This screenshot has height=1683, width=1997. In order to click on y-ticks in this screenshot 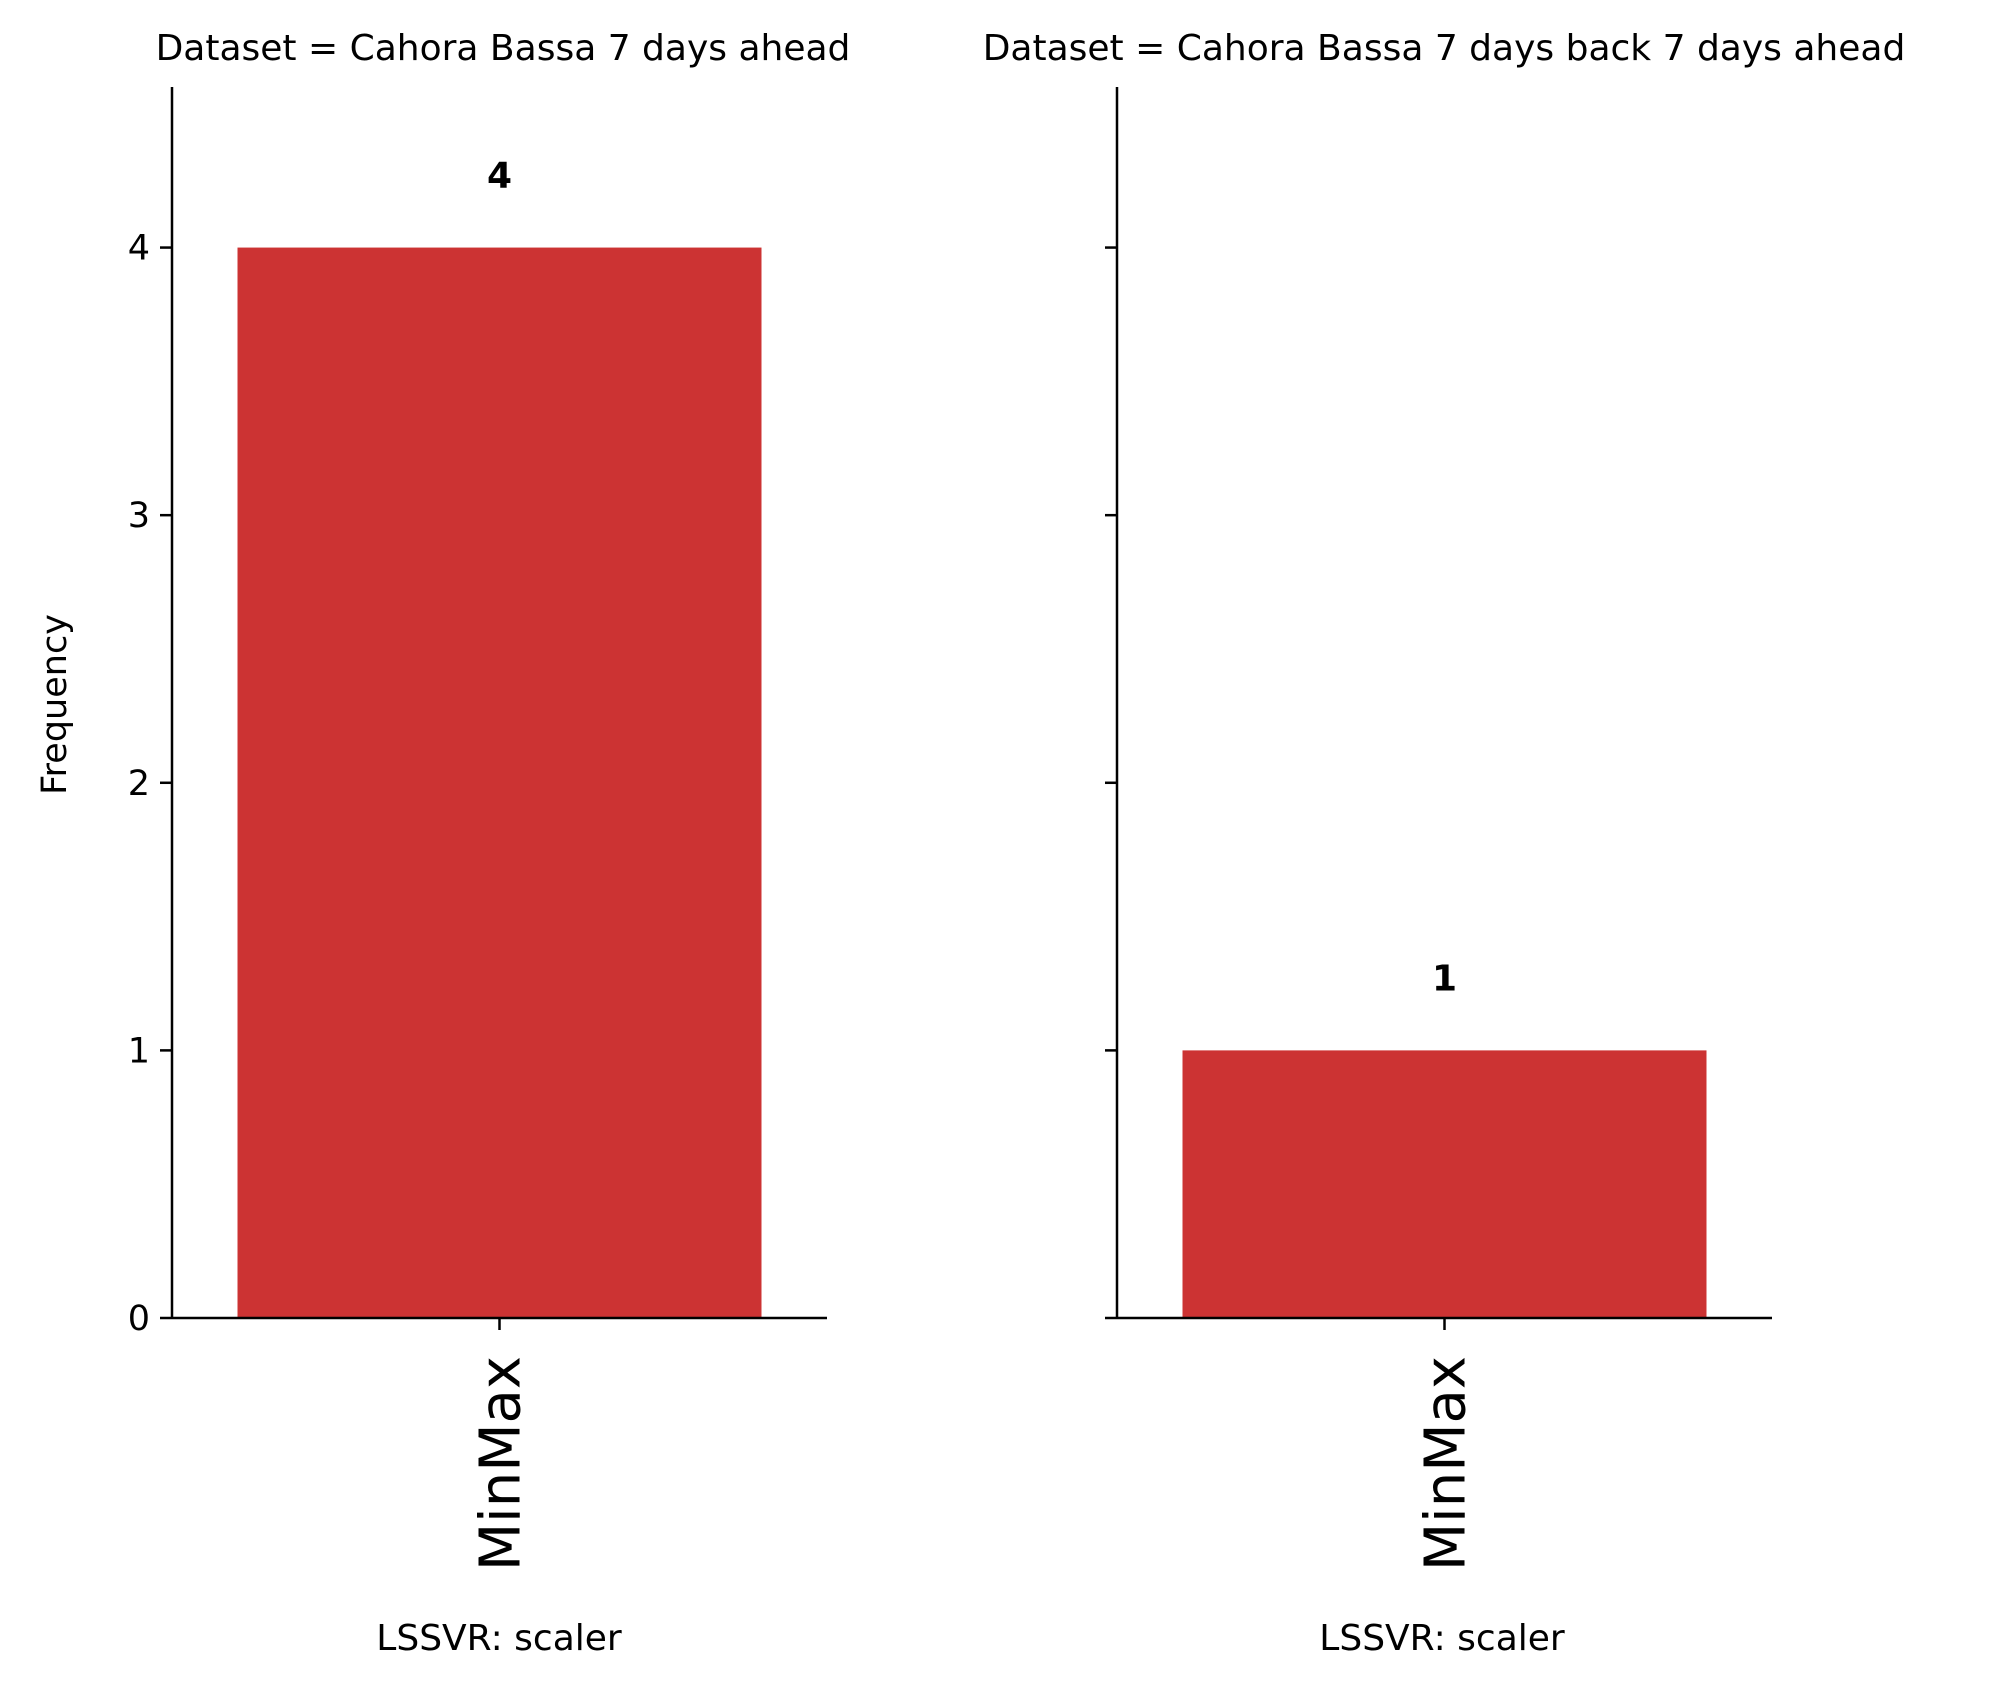, I will do `click(1111, 783)`.